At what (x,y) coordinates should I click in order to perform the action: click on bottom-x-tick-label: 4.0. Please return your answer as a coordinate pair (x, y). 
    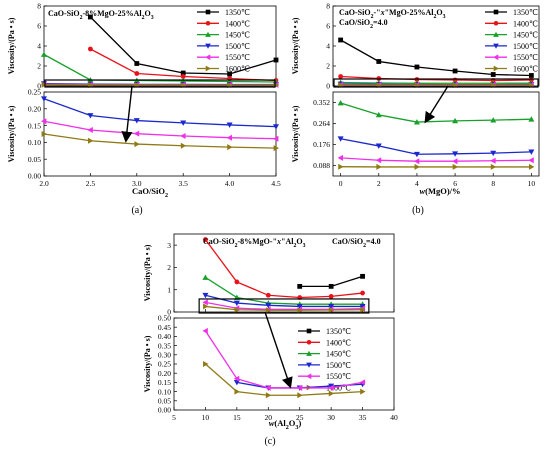
    Looking at the image, I should click on (230, 183).